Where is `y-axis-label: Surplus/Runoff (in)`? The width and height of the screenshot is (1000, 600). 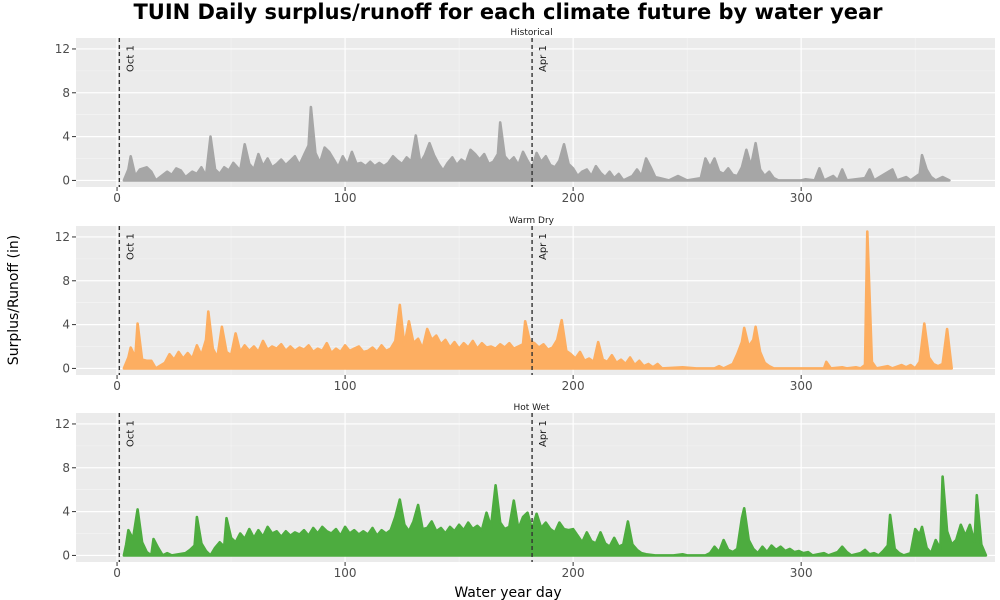 y-axis-label: Surplus/Runoff (in) is located at coordinates (14, 300).